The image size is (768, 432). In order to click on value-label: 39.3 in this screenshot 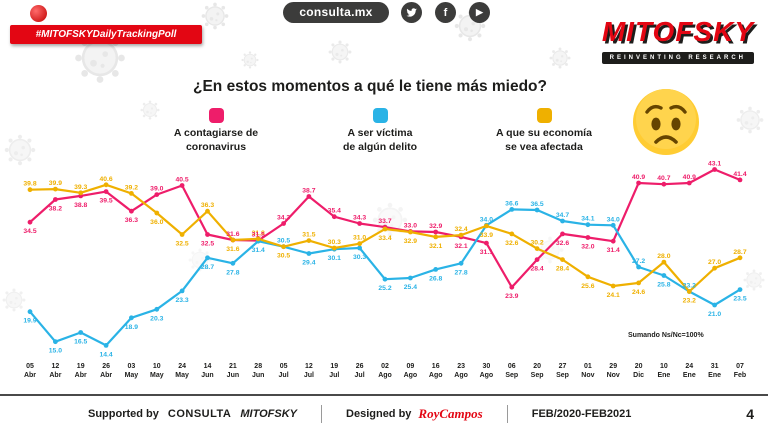, I will do `click(80, 187)`.